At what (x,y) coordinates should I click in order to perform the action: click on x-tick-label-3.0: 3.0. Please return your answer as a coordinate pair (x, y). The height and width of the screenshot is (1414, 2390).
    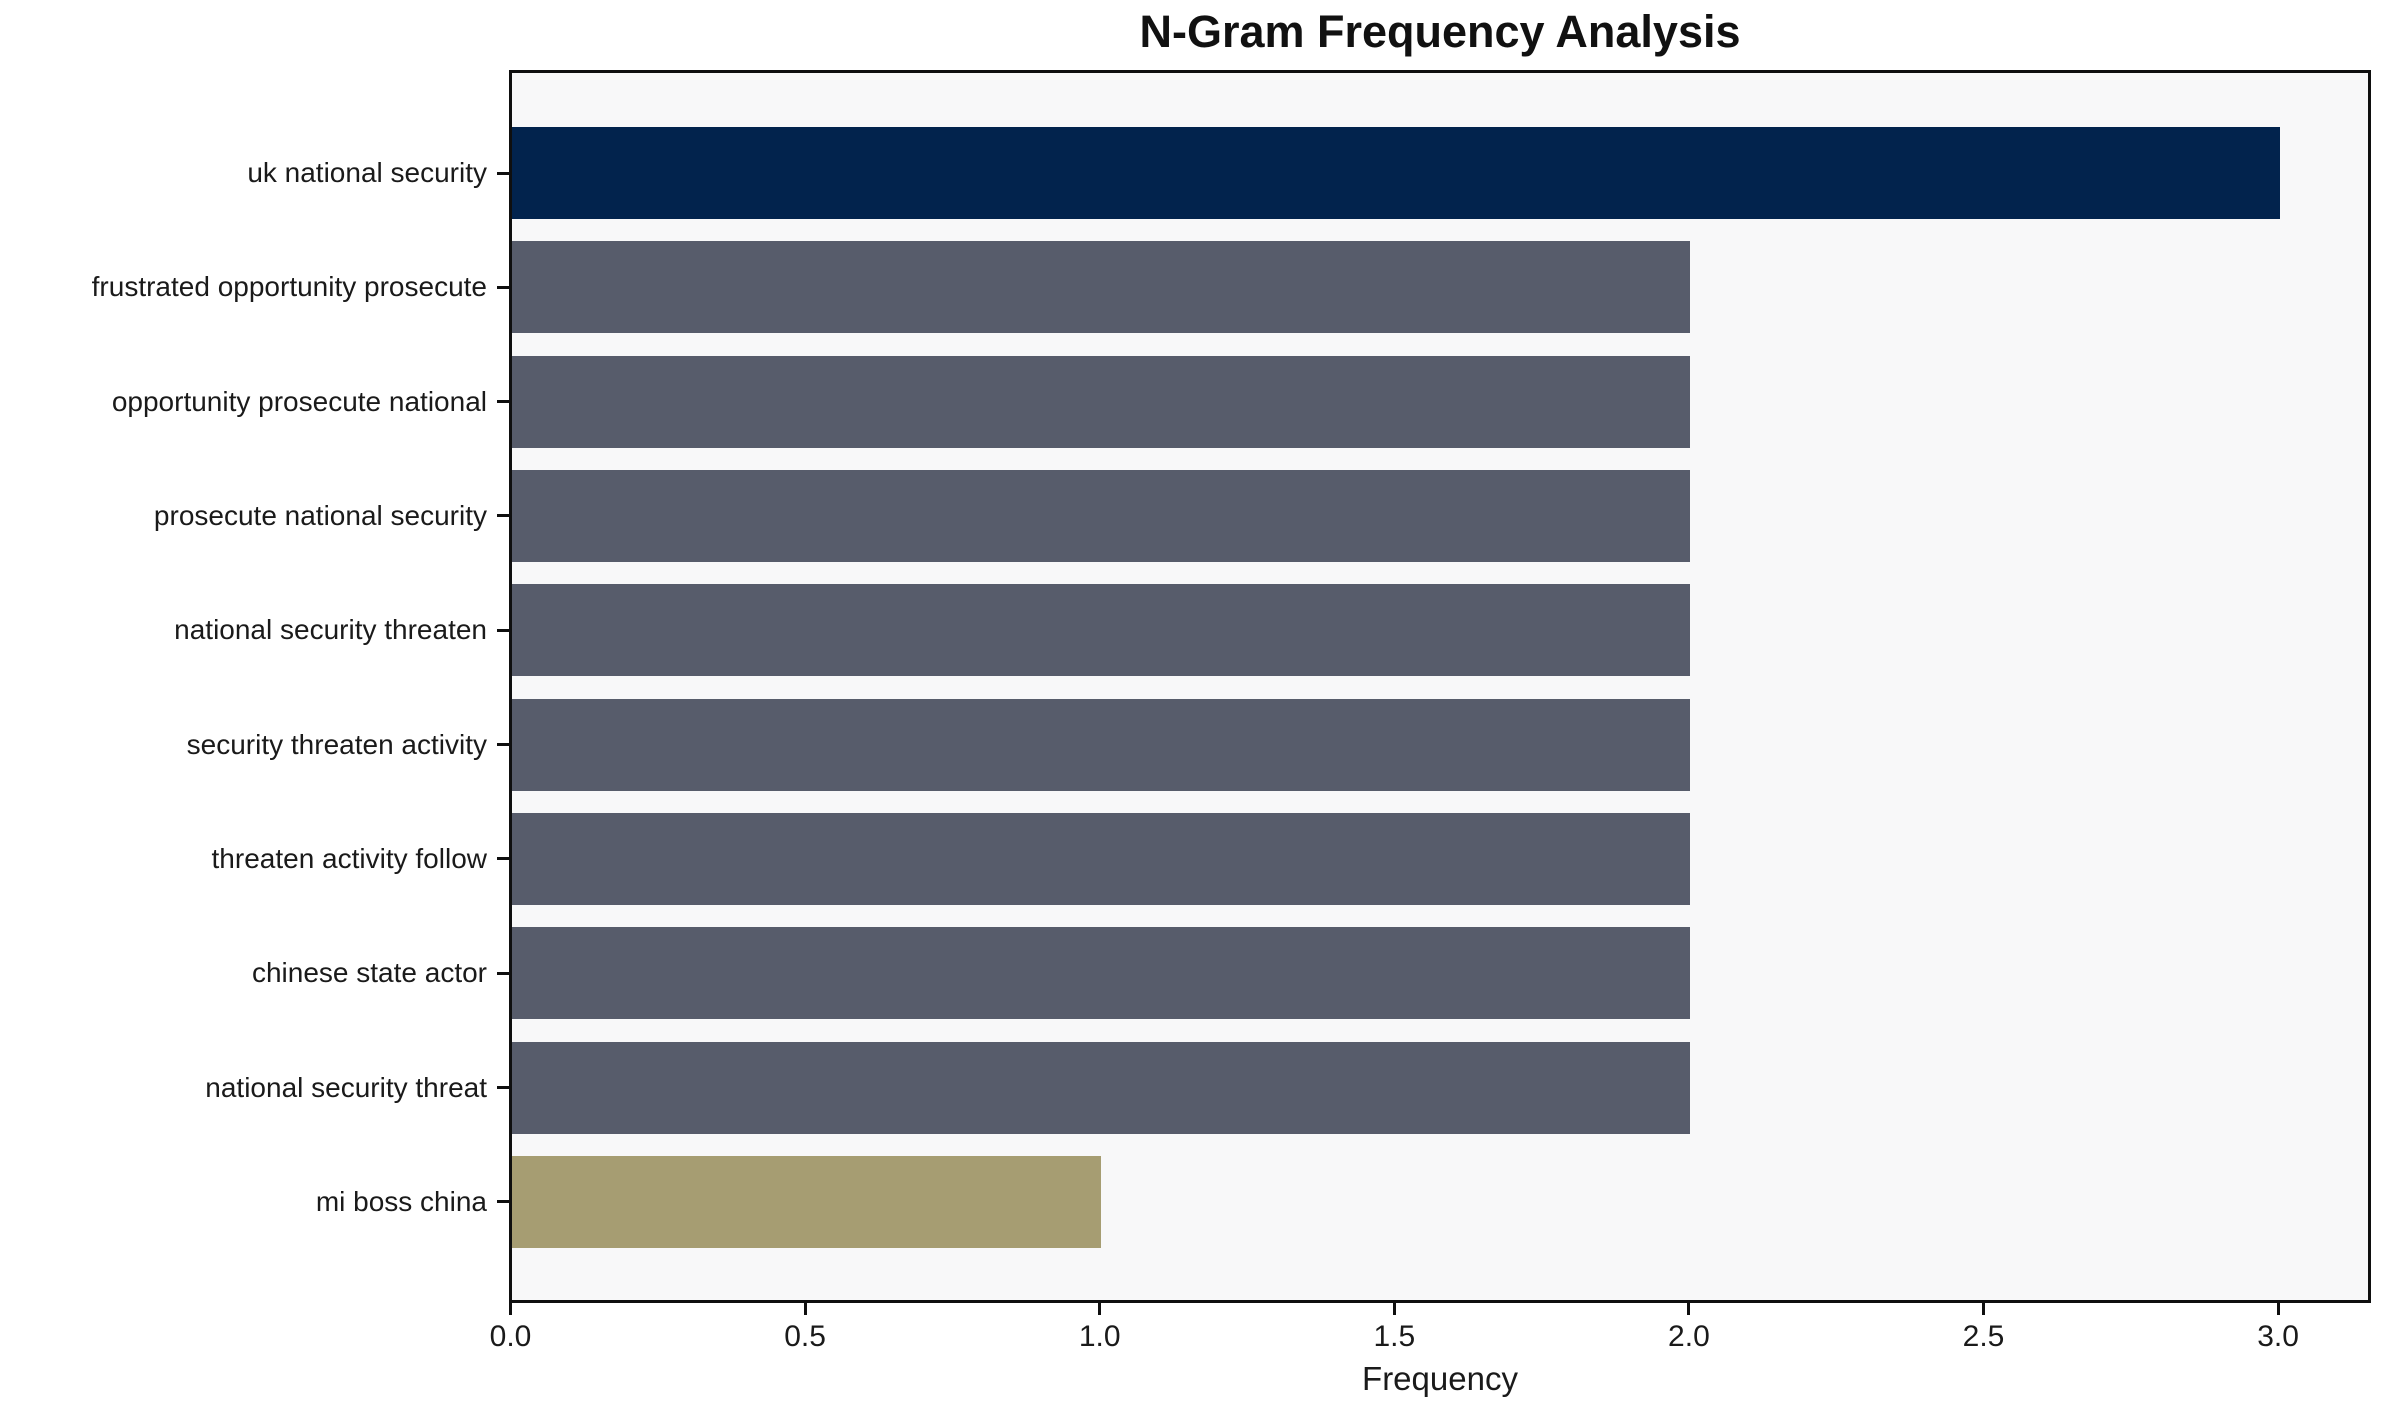
    Looking at the image, I should click on (2278, 1336).